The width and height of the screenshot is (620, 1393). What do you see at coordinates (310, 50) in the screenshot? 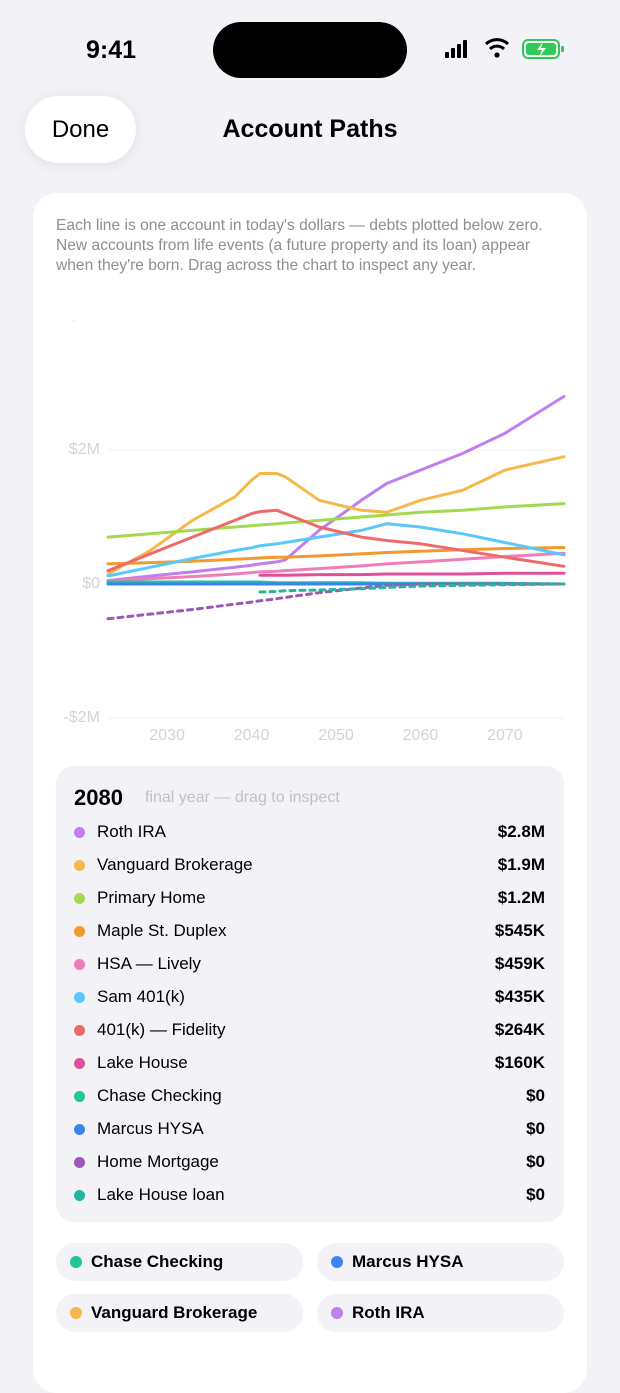
I see `dynamic-island` at bounding box center [310, 50].